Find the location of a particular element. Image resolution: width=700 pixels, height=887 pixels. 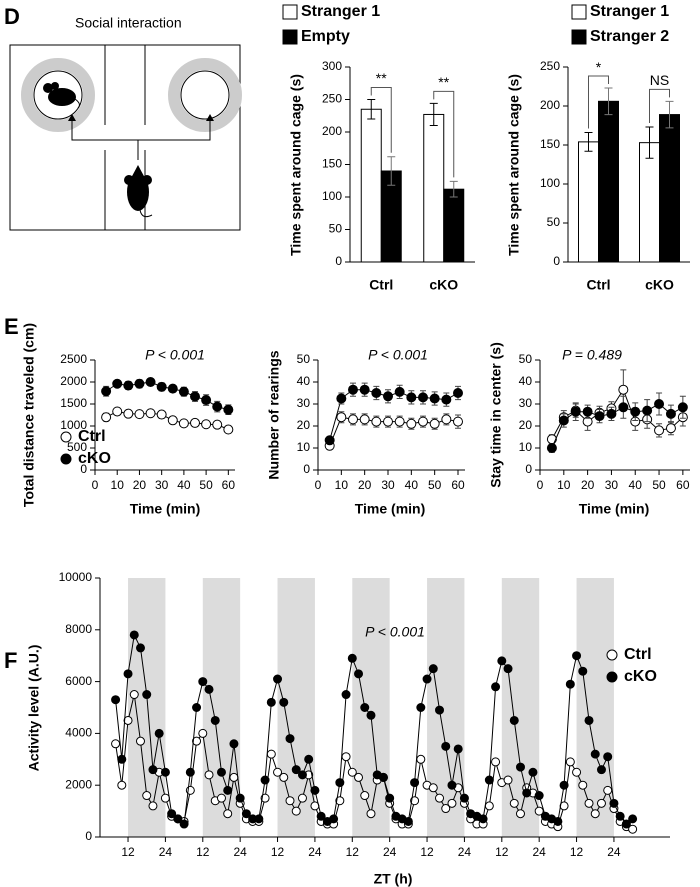

test-mouse is located at coordinates (138, 191).